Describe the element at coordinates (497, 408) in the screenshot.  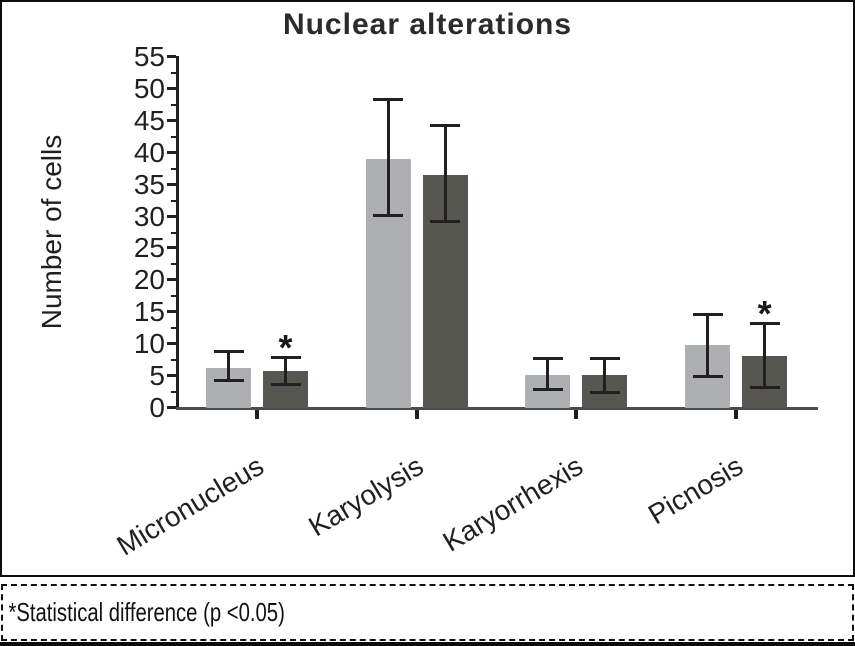
I see `x-axis-line` at that location.